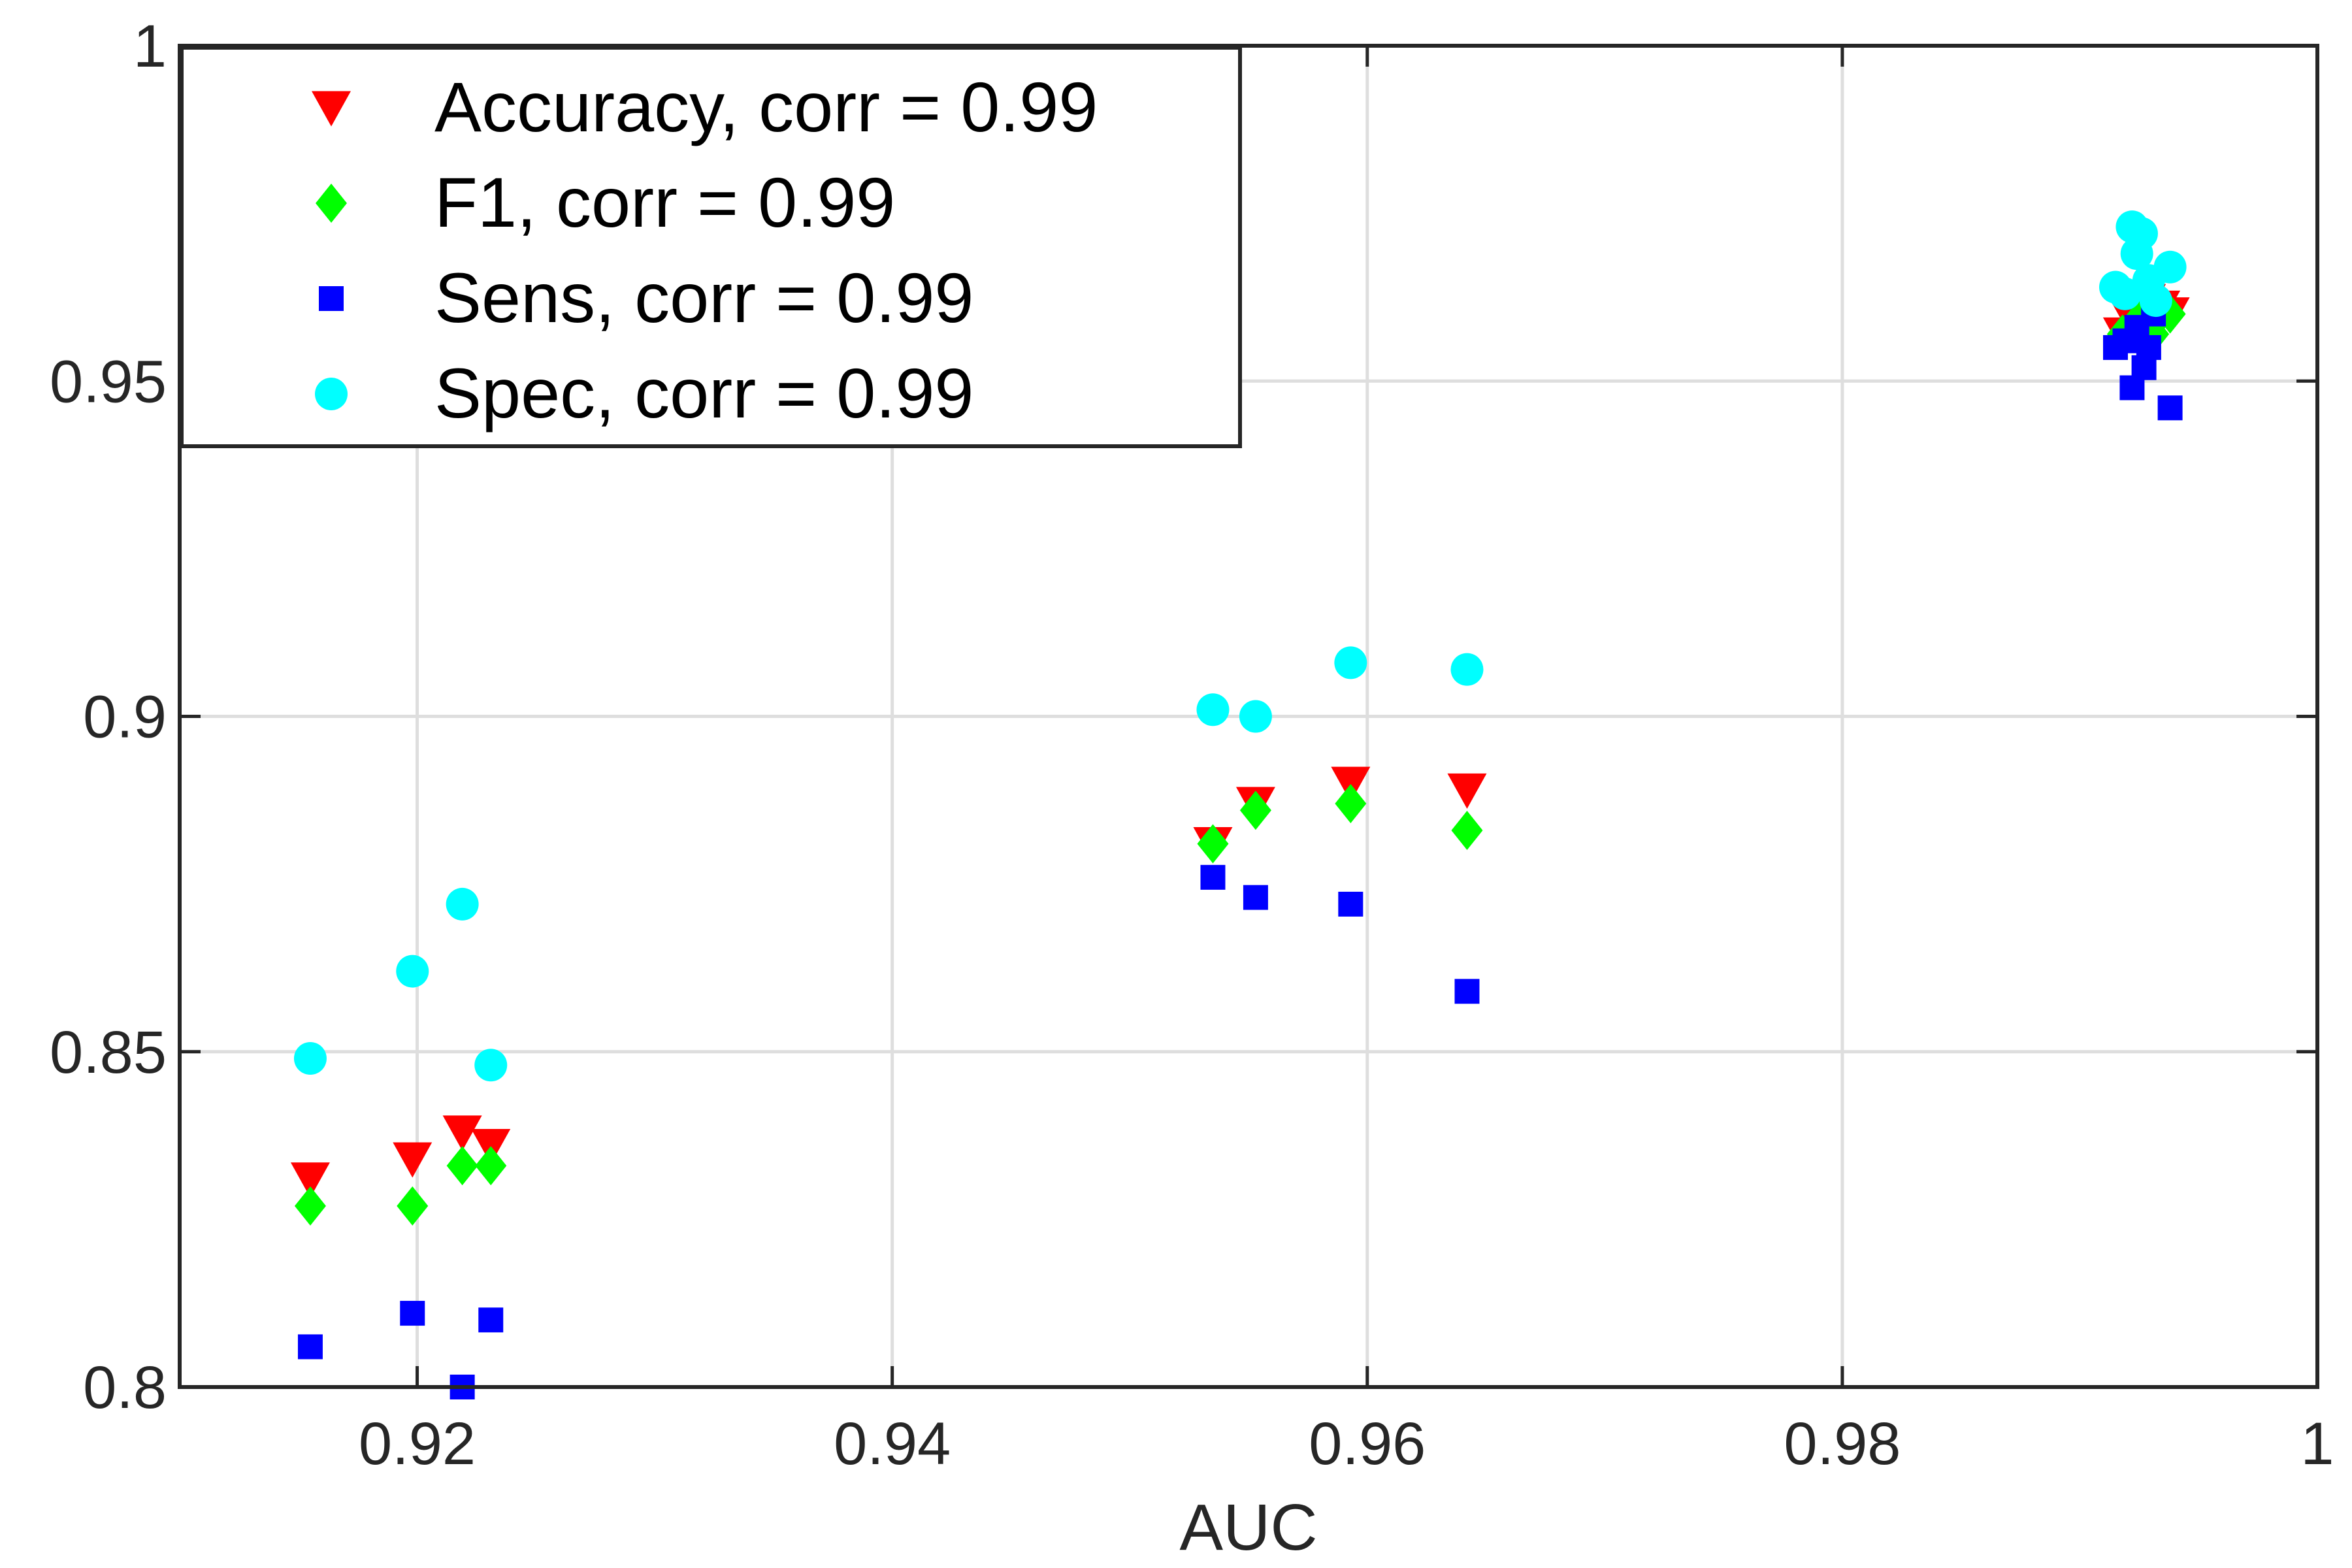  Describe the element at coordinates (150, 46) in the screenshot. I see `y-tick-label: 1` at that location.